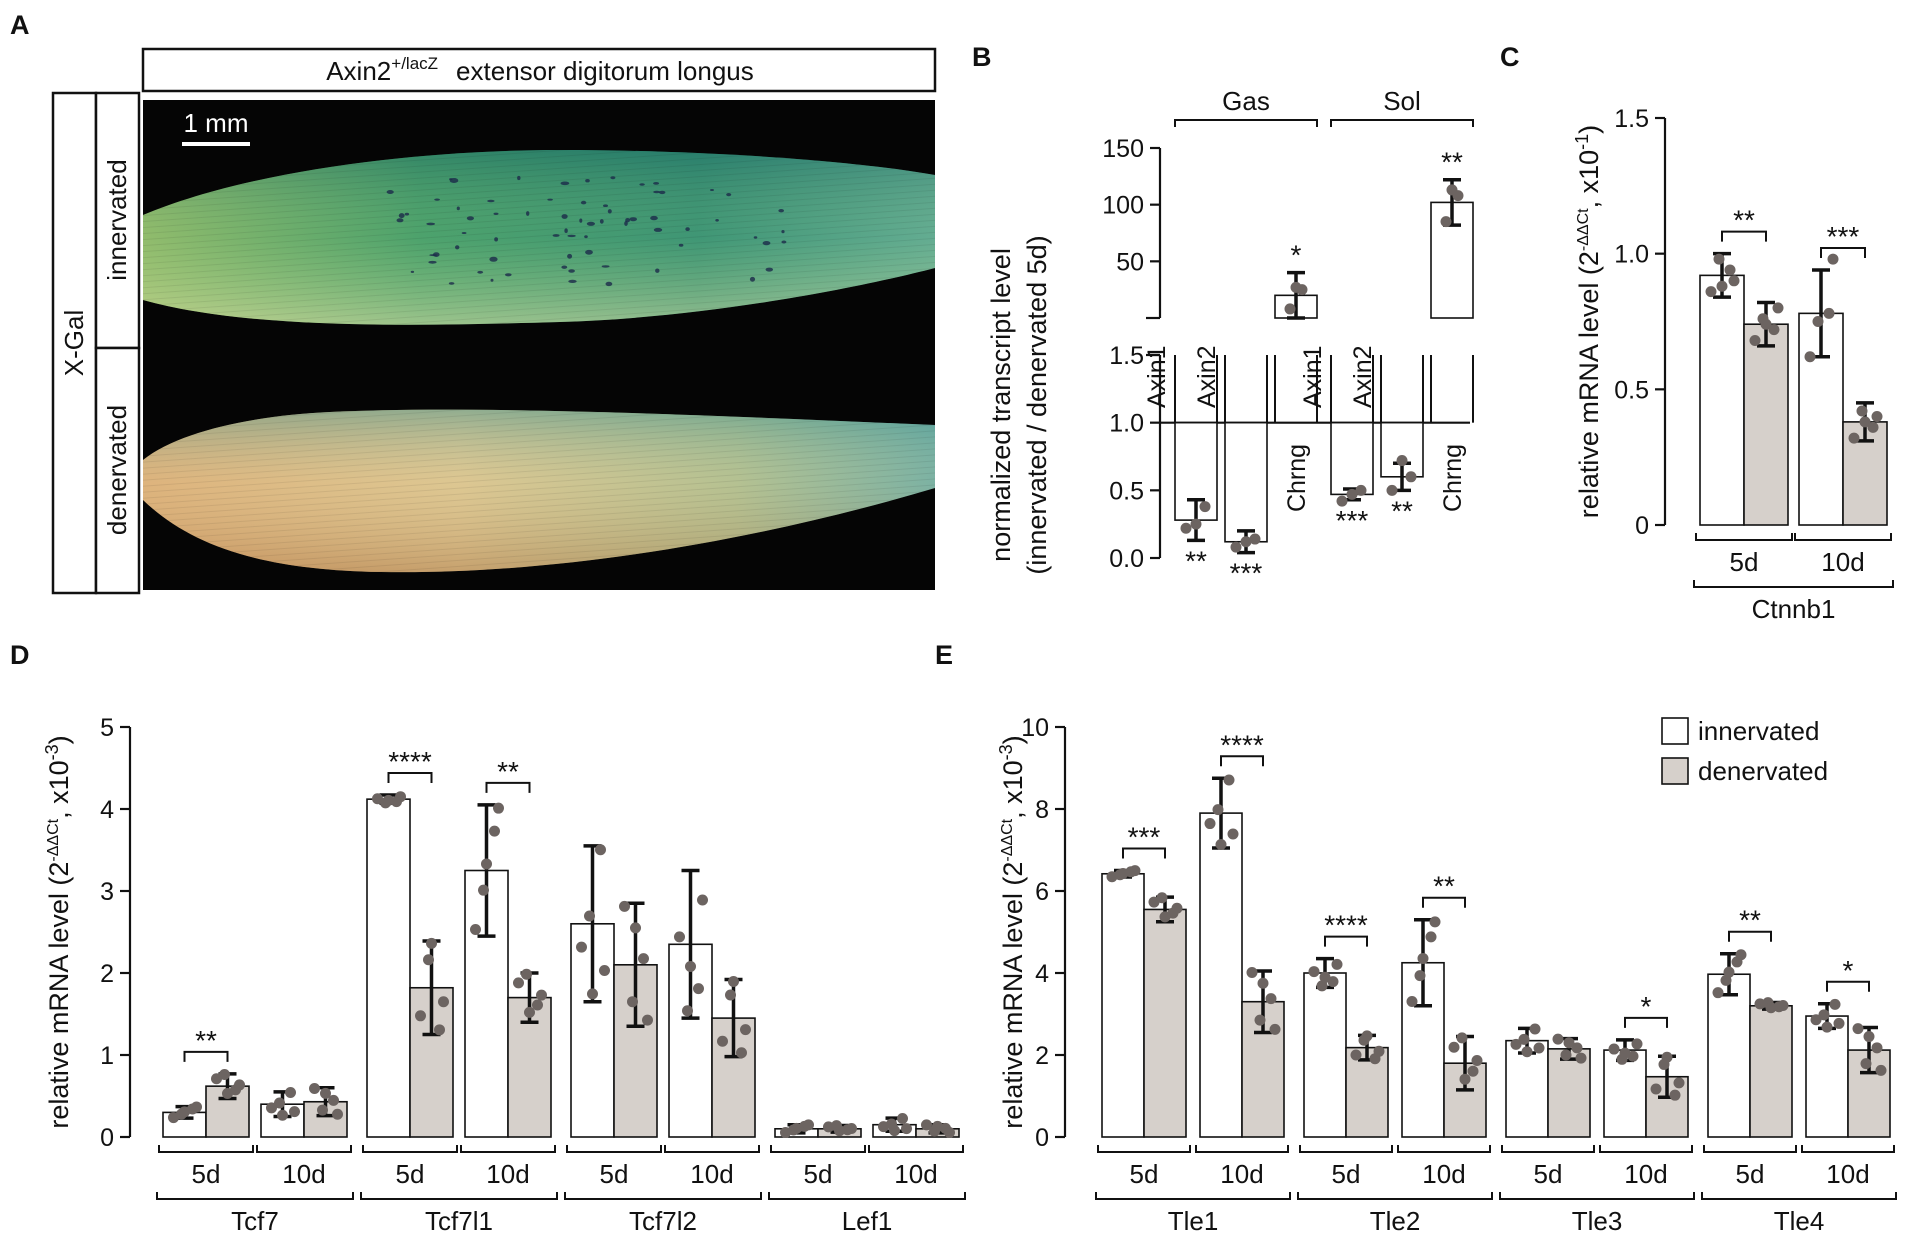  I want to click on panel-letter-c: C, so click(1510, 57).